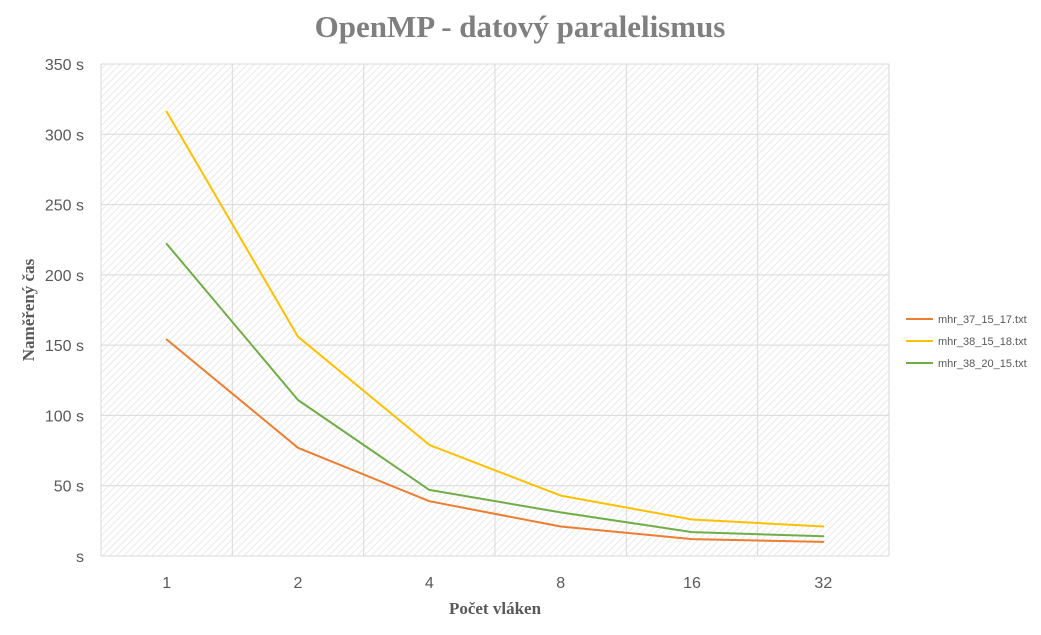 This screenshot has height=635, width=1041. What do you see at coordinates (823, 583) in the screenshot?
I see `x-tick-label: 32` at bounding box center [823, 583].